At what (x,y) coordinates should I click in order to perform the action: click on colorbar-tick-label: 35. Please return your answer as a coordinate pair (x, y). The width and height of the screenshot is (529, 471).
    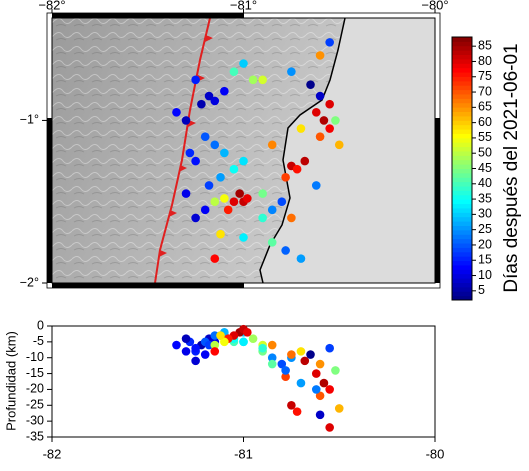
    Looking at the image, I should click on (485, 198).